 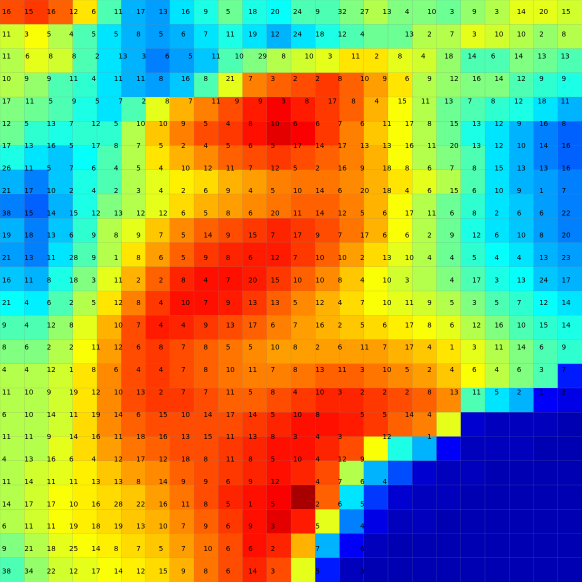 I want to click on heatmap-cell-label: 1, so click(x=71, y=370).